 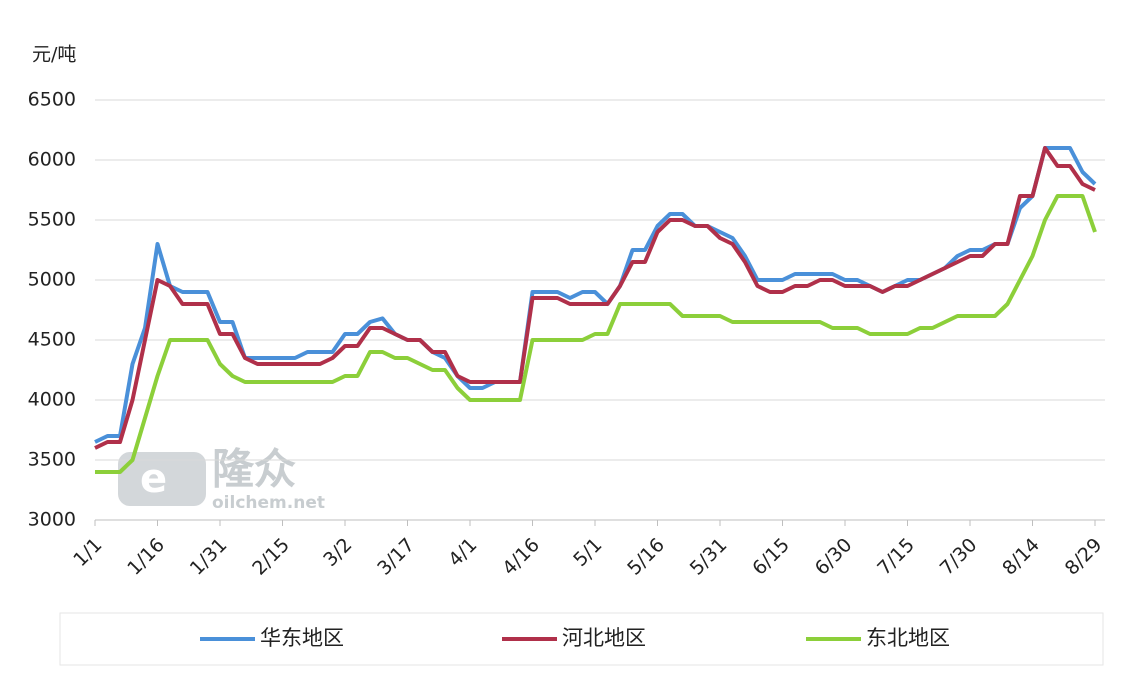 What do you see at coordinates (54, 55) in the screenshot?
I see `y-unit: 元/吨` at bounding box center [54, 55].